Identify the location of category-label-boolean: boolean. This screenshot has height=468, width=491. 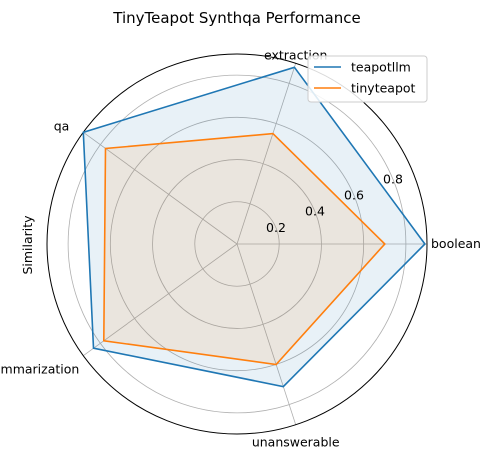
(456, 243).